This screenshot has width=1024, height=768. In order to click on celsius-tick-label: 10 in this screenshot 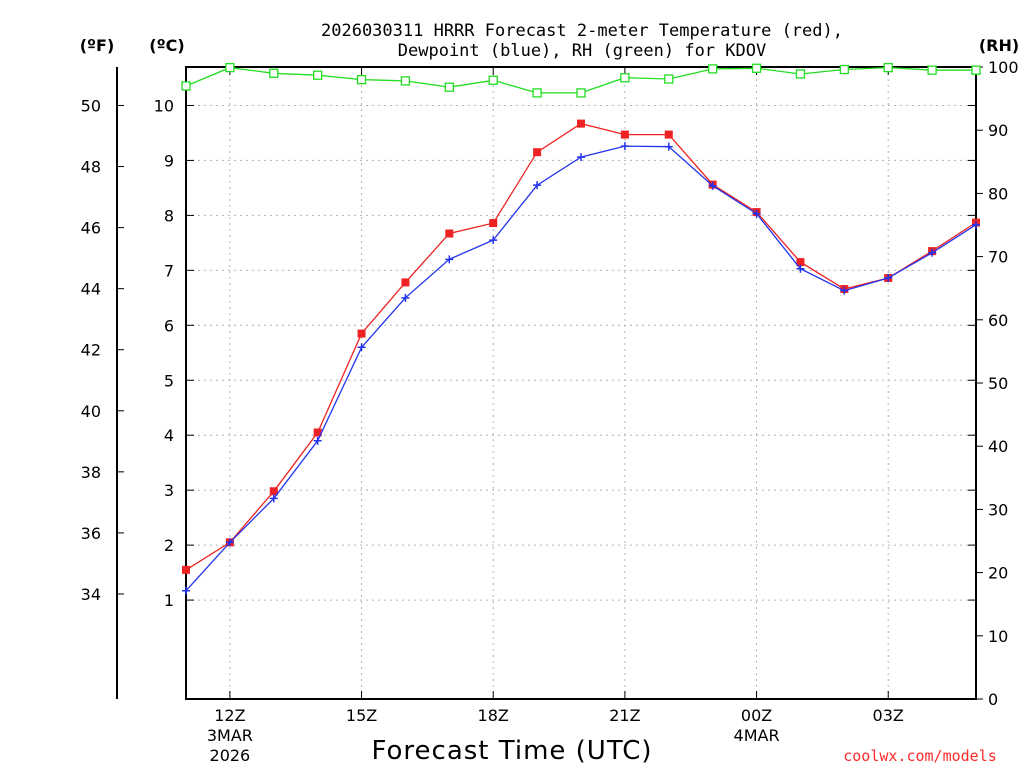, I will do `click(164, 105)`.